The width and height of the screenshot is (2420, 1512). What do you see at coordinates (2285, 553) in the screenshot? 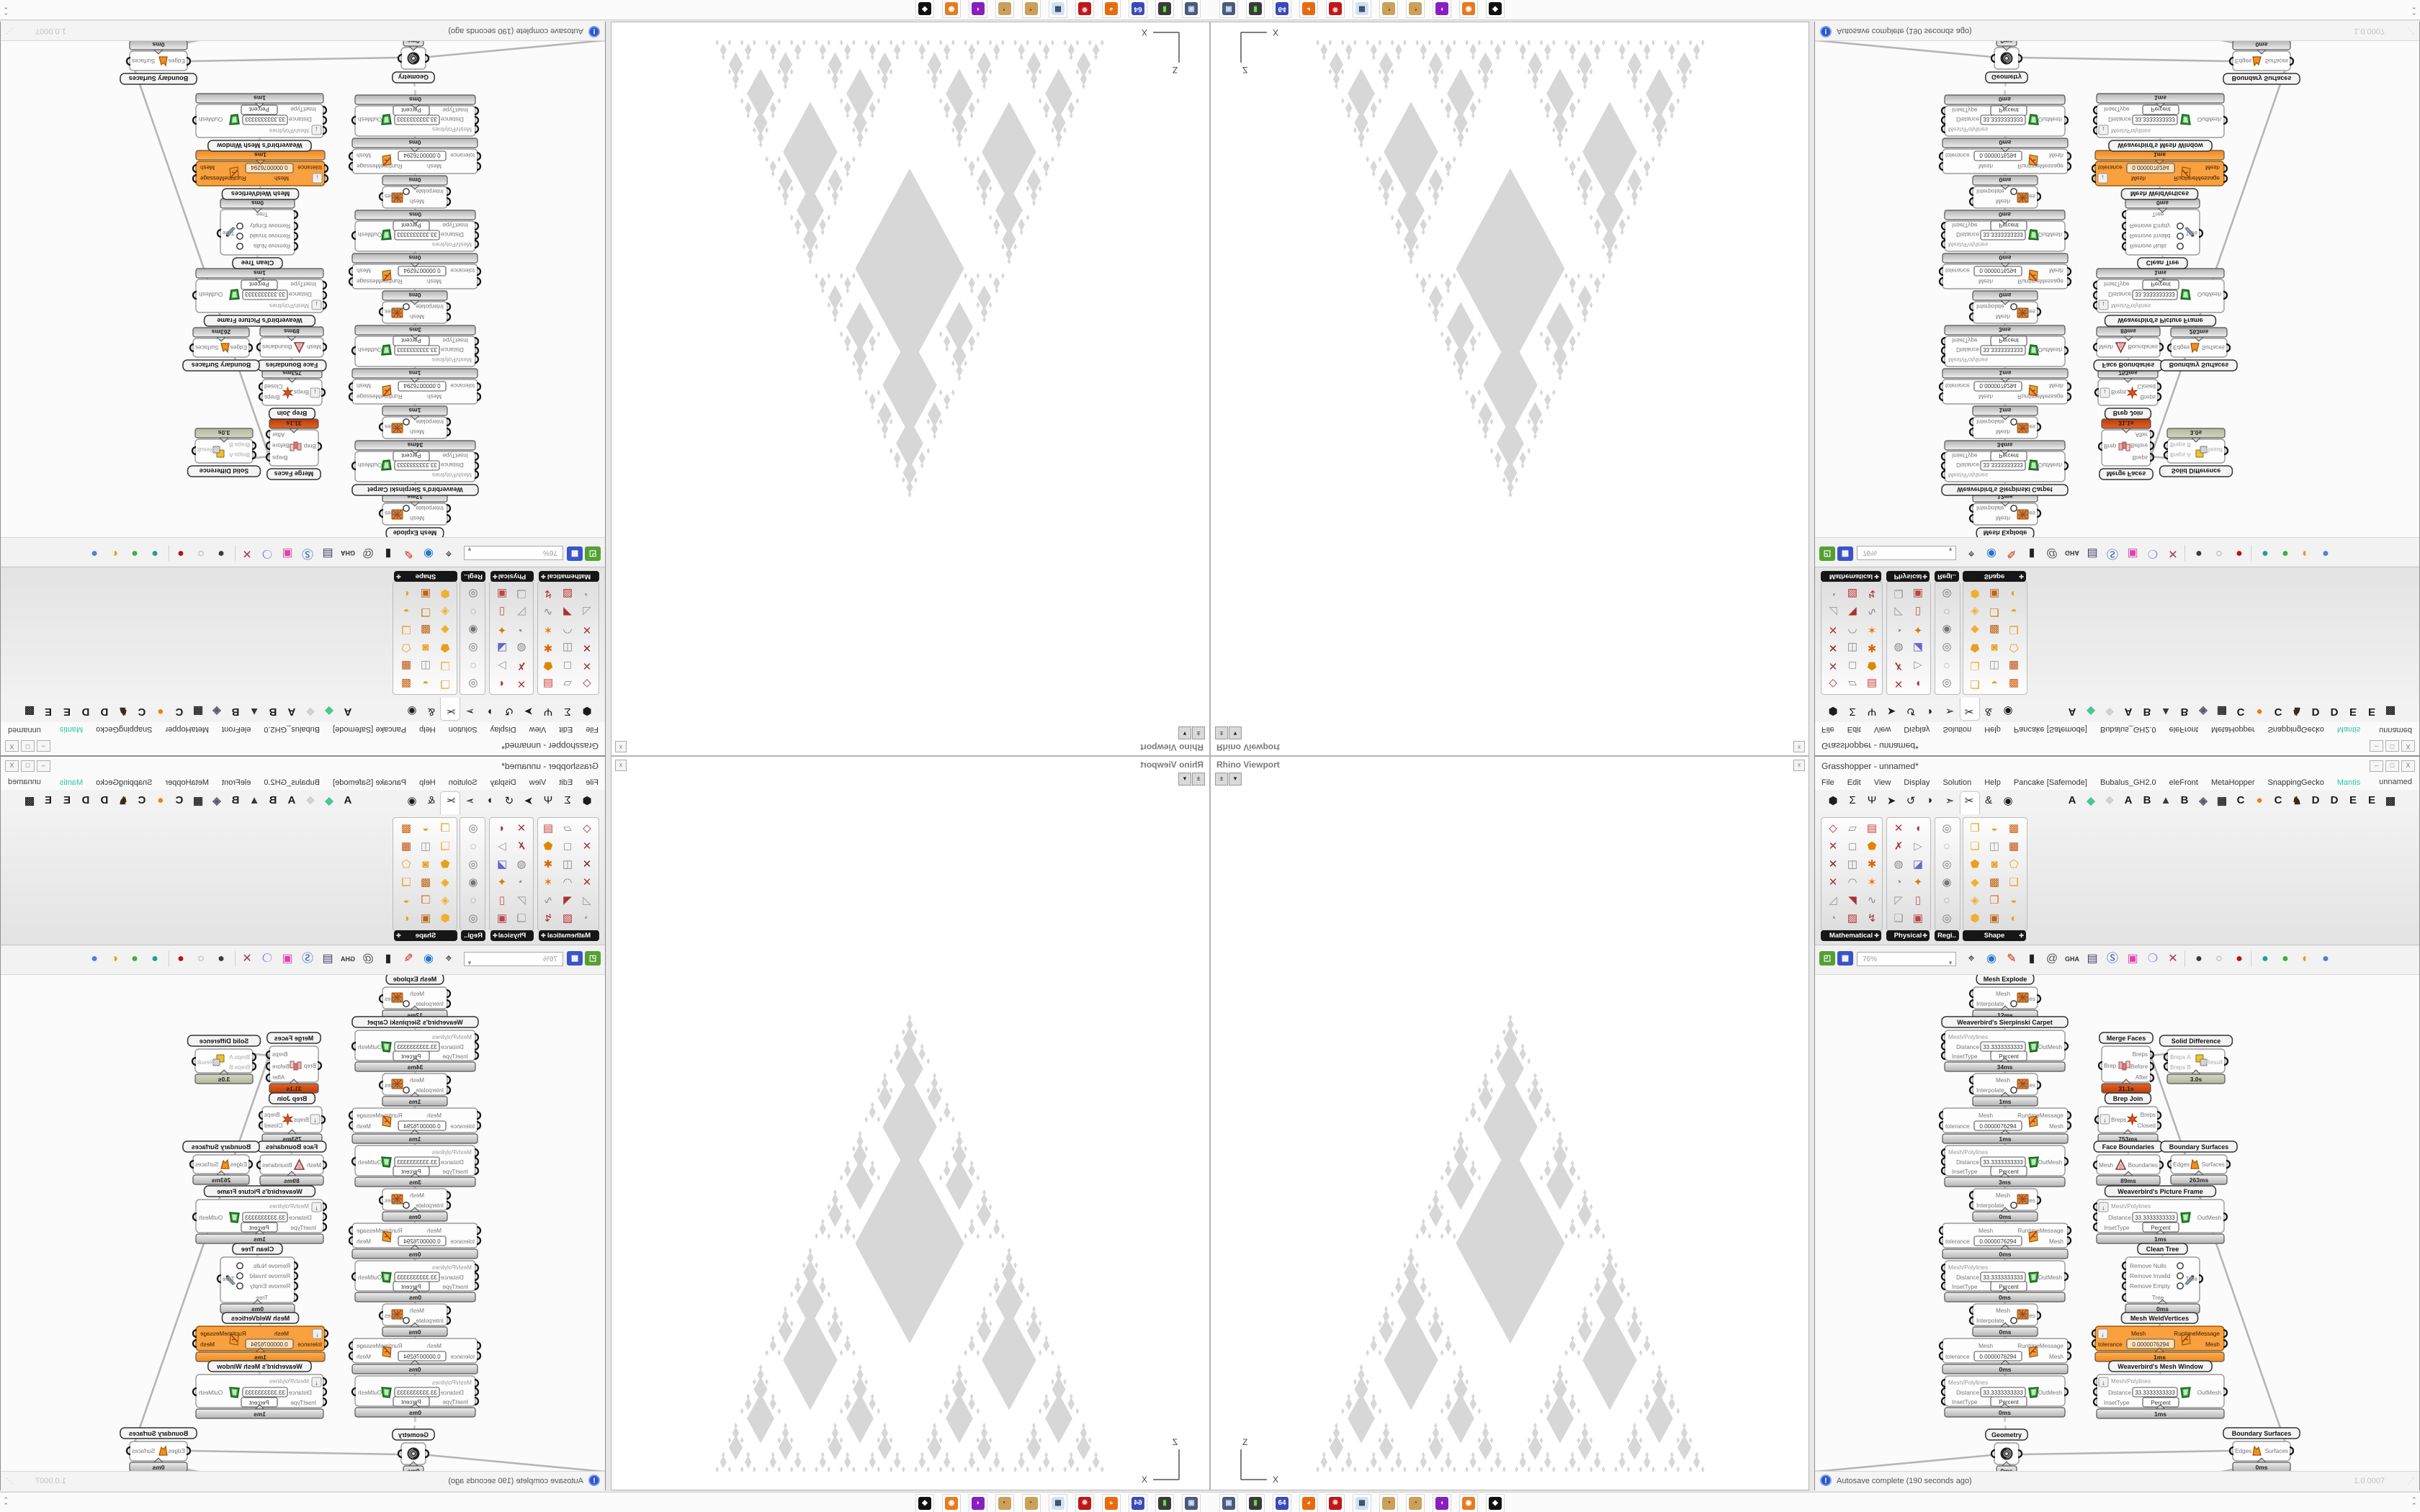
I see `mat-green-icon: ●` at bounding box center [2285, 553].